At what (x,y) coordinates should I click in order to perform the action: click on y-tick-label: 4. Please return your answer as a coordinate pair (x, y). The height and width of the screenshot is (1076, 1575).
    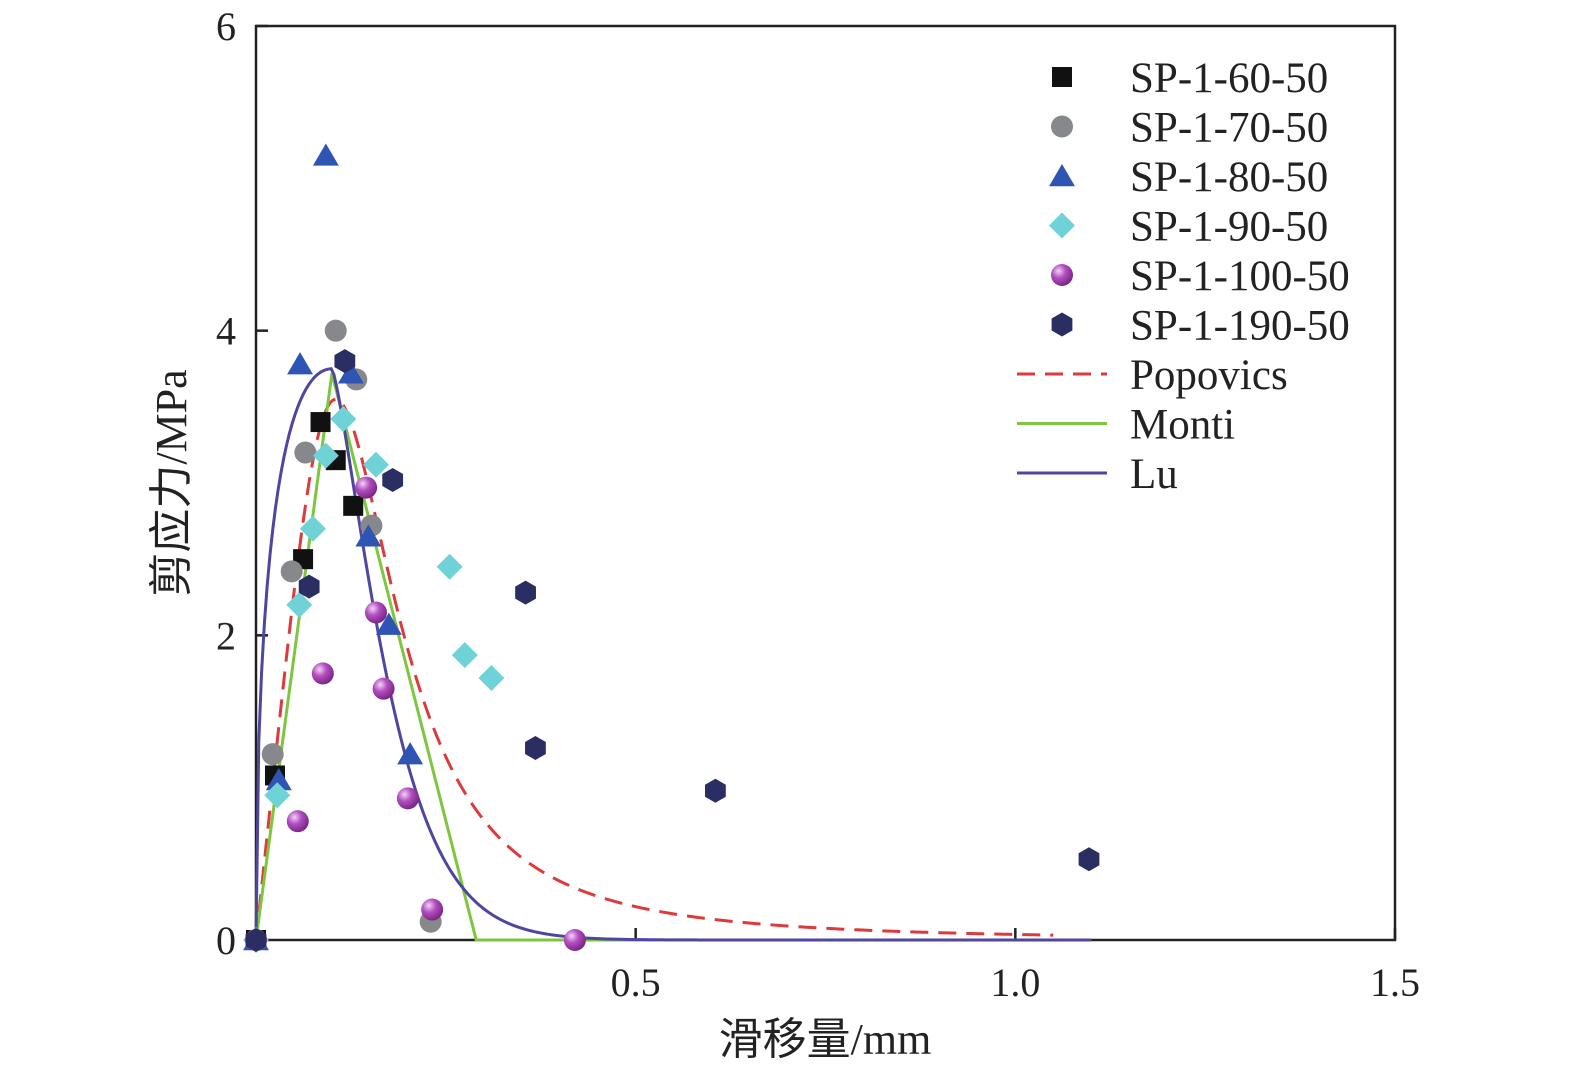
    Looking at the image, I should click on (226, 331).